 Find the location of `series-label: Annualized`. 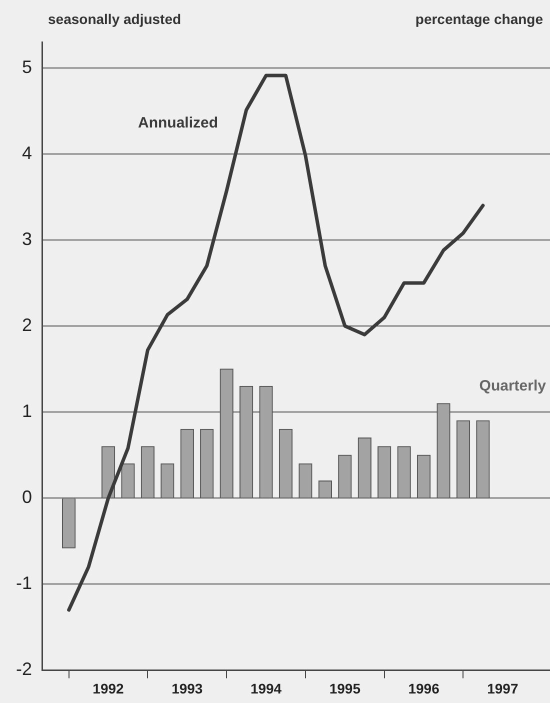

series-label: Annualized is located at coordinates (178, 123).